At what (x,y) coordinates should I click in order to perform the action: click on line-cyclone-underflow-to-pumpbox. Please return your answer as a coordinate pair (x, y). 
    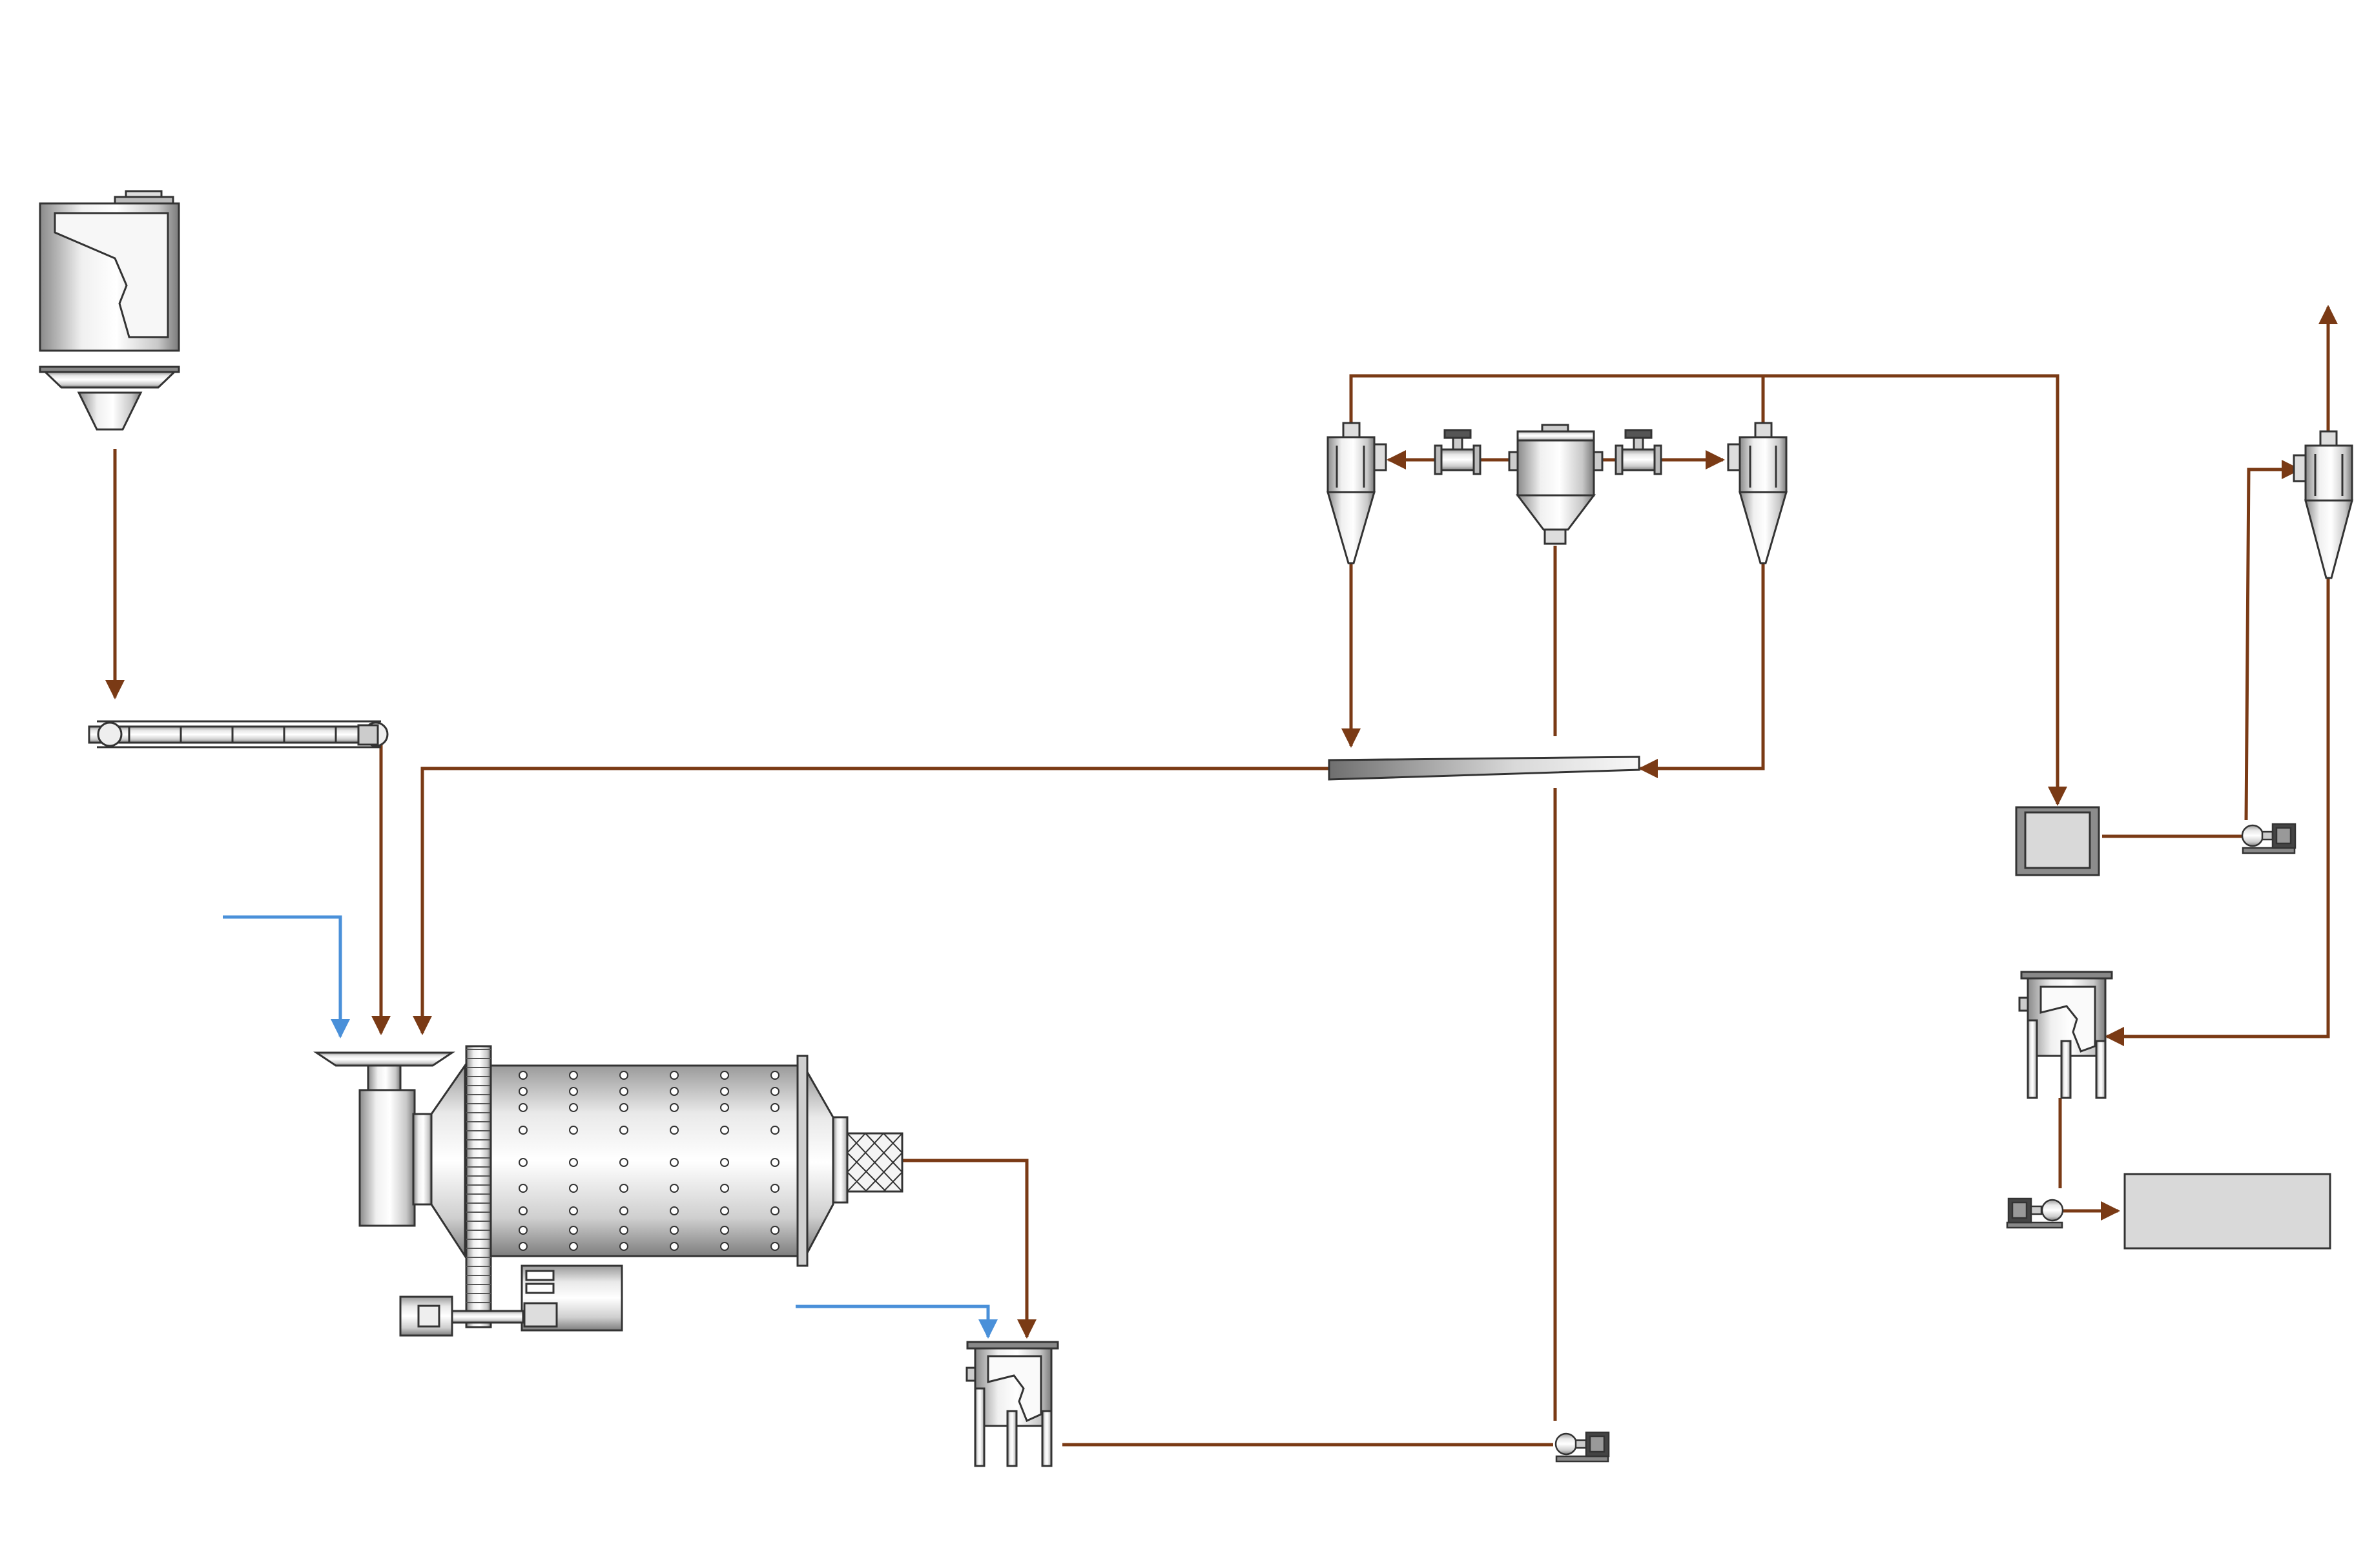
    Looking at the image, I should click on (2217, 812).